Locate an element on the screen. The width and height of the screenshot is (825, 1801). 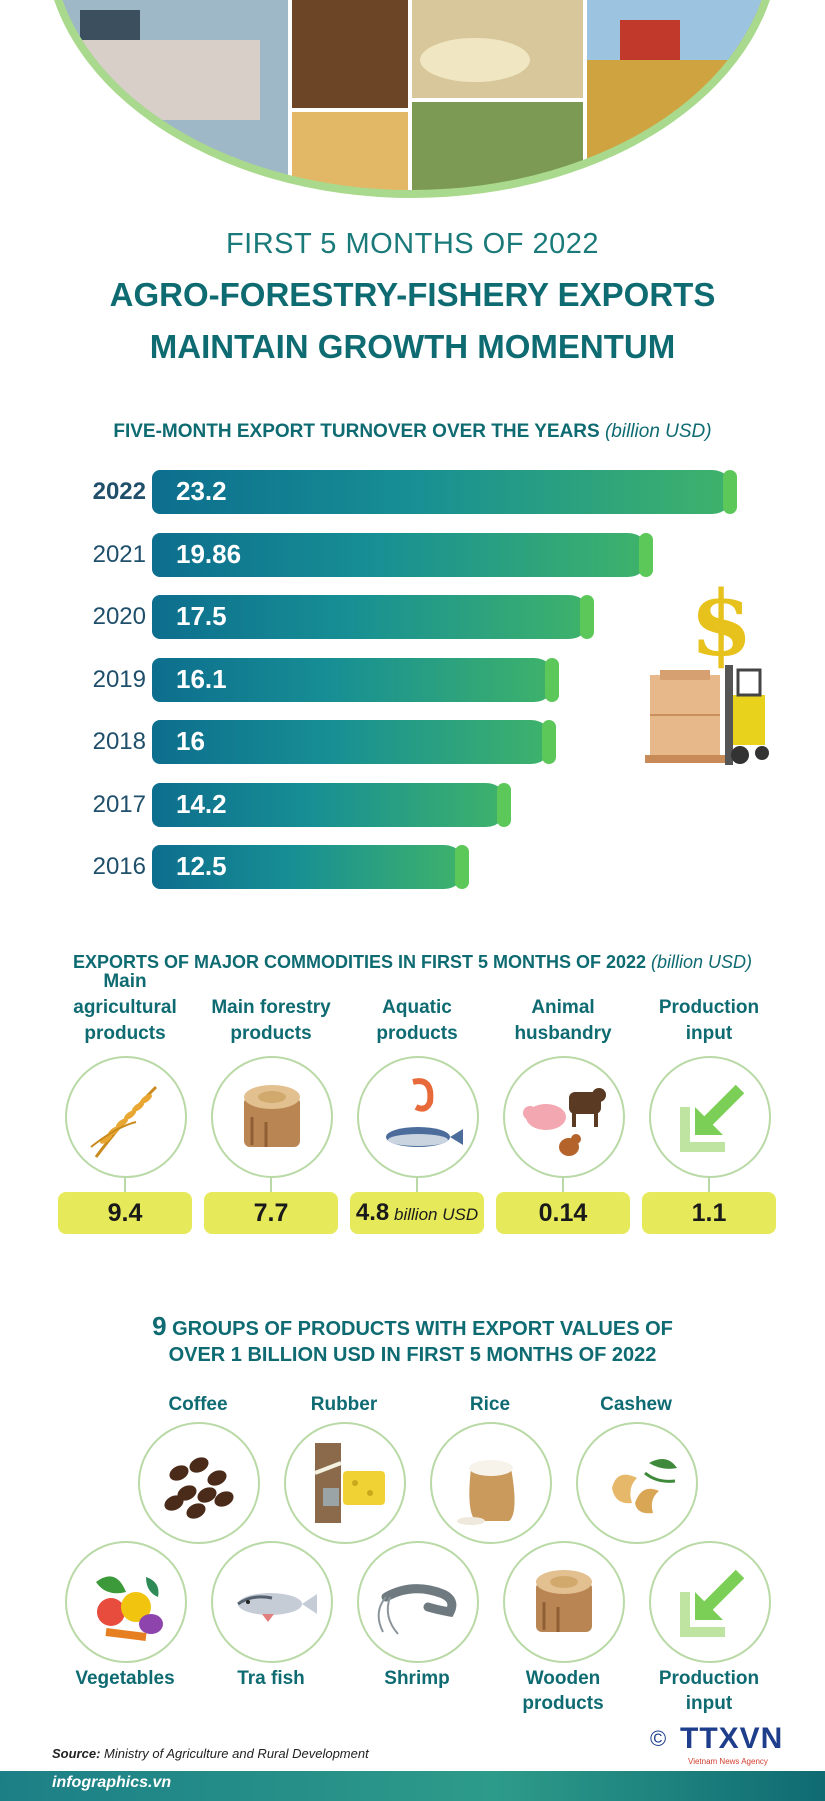
product-label: Tra fish is located at coordinates (271, 1678).